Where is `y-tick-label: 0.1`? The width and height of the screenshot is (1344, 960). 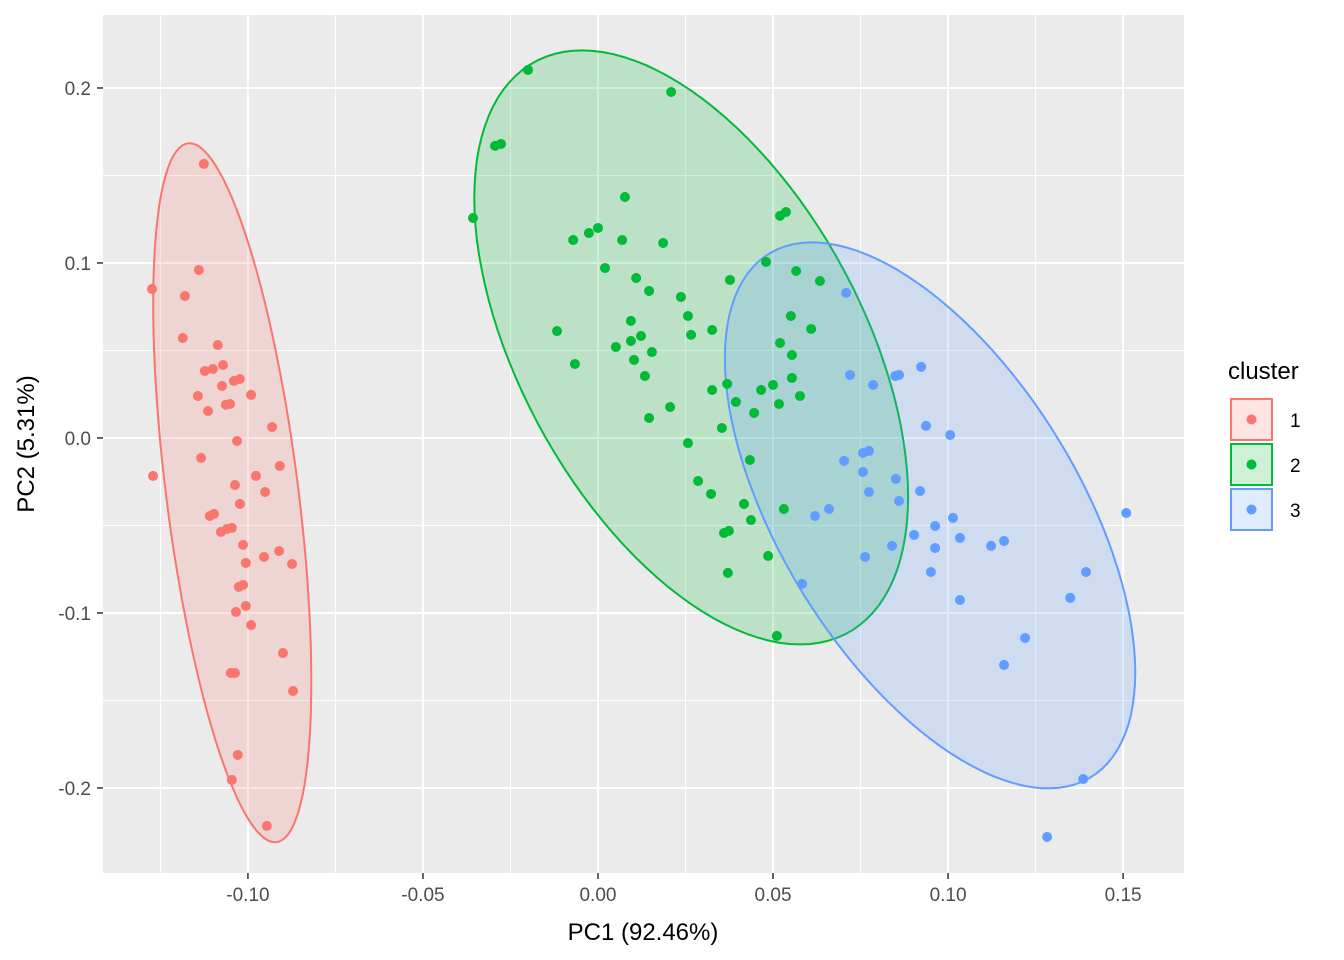 y-tick-label: 0.1 is located at coordinates (78, 264).